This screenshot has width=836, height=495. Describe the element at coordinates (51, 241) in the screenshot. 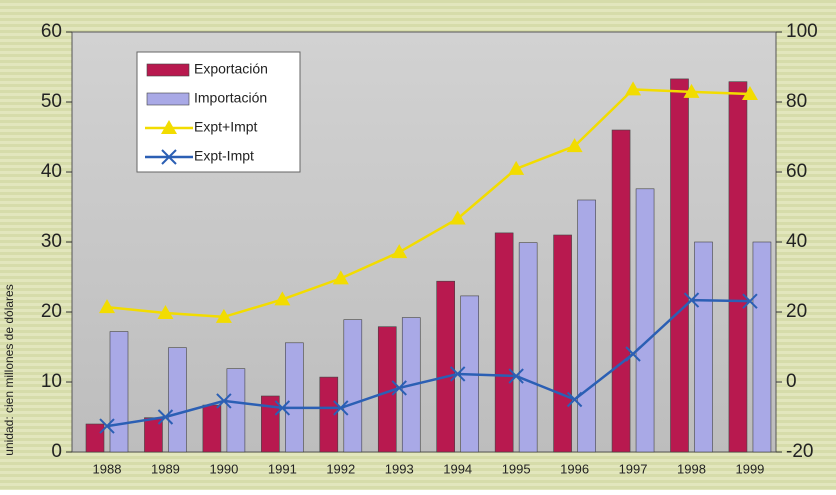

I see `y-tick-label: 30` at that location.